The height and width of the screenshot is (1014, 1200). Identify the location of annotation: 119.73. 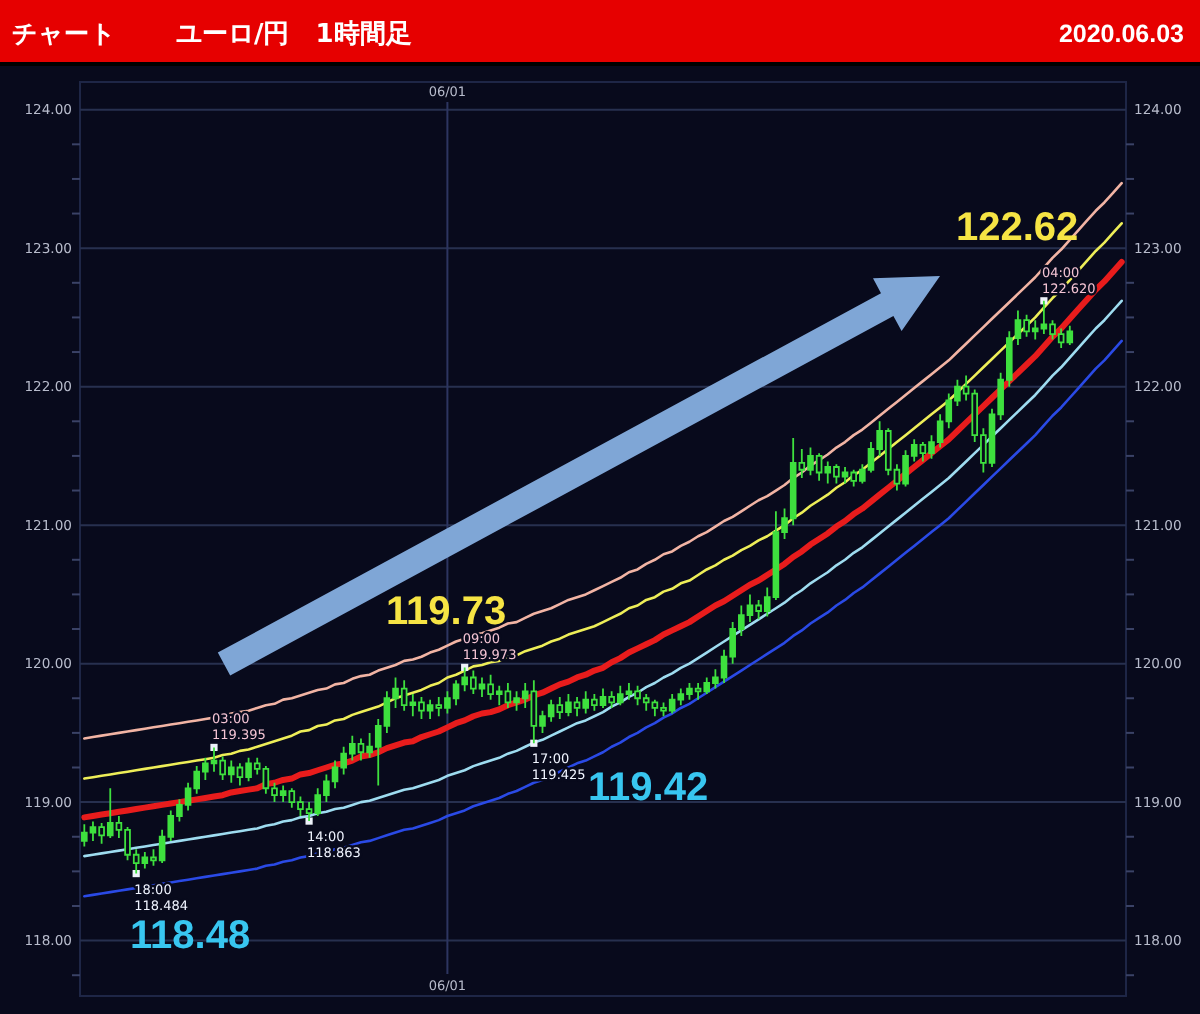
(446, 612).